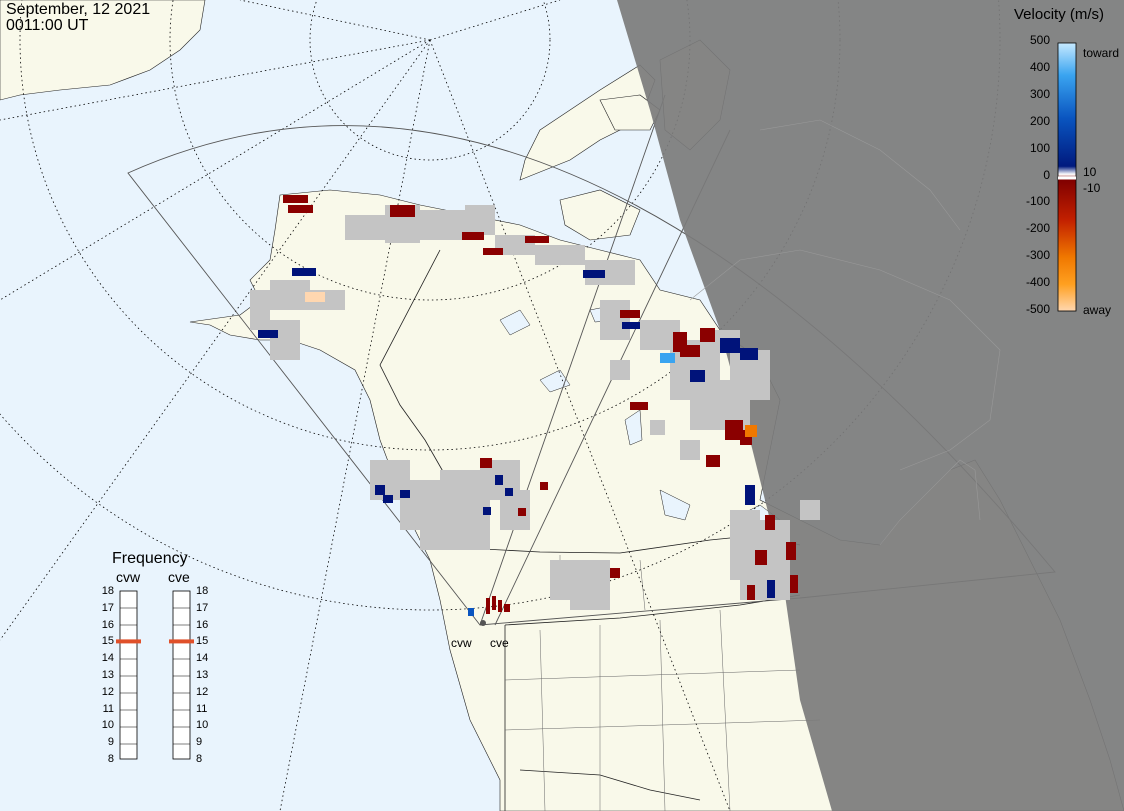 This screenshot has width=1124, height=811. Describe the element at coordinates (107, 641) in the screenshot. I see `frequency-tick-left: 15` at that location.